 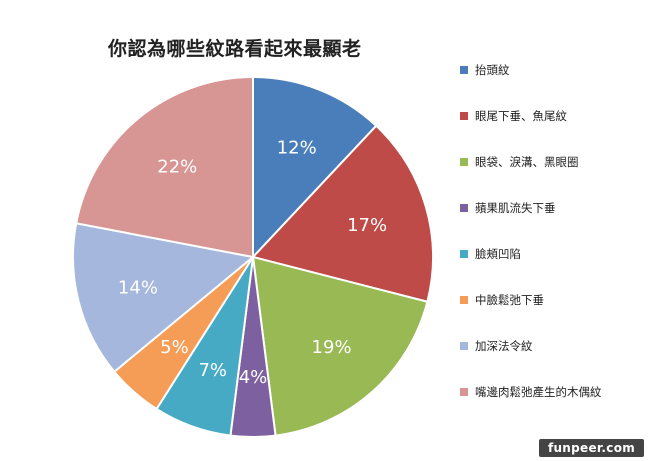 What do you see at coordinates (492, 70) in the screenshot?
I see `legend-label: 抬頭紋` at bounding box center [492, 70].